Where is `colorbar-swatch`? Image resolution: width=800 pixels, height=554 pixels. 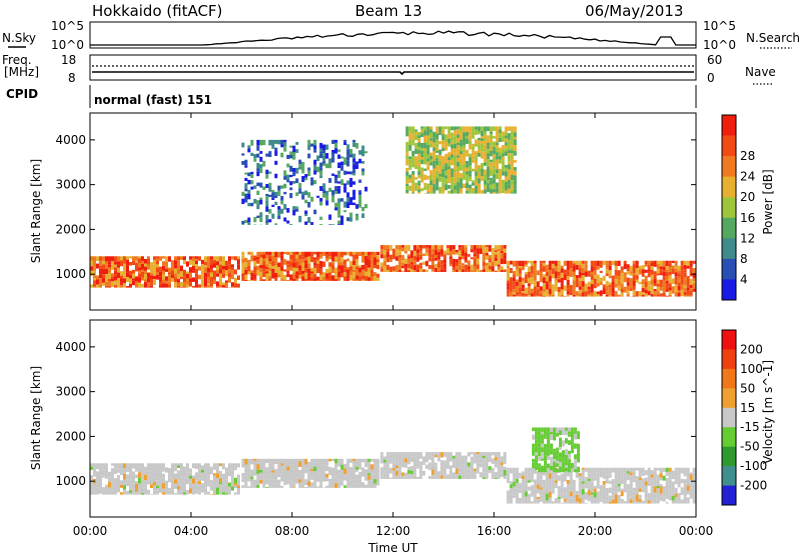 colorbar-swatch is located at coordinates (729, 456).